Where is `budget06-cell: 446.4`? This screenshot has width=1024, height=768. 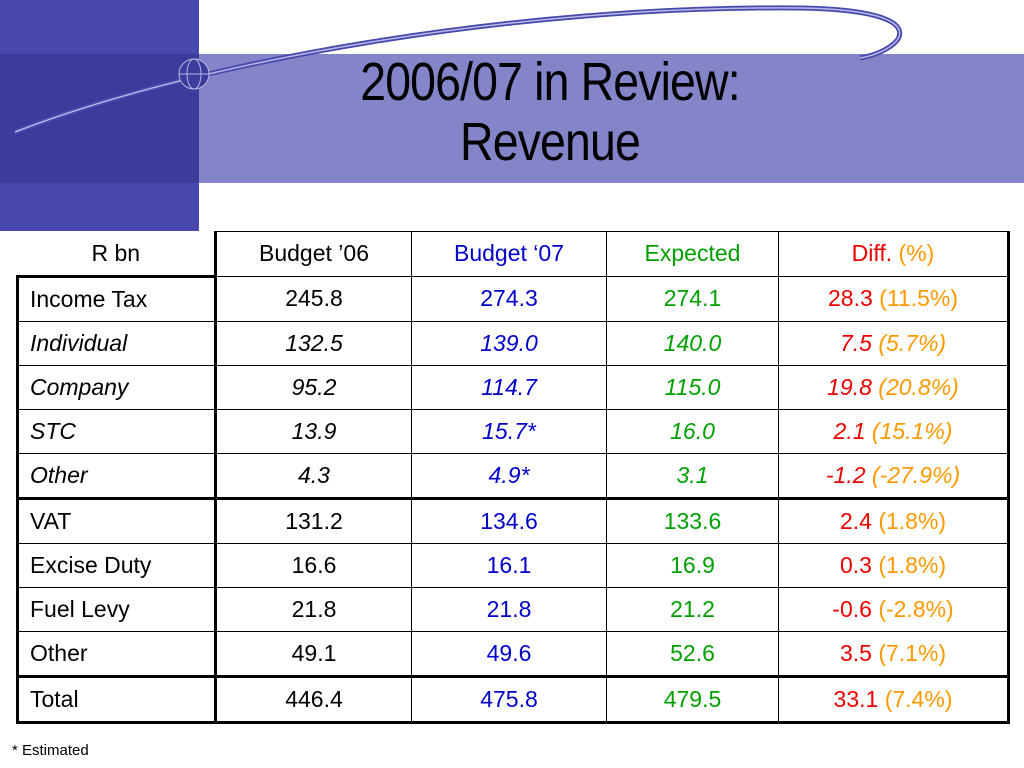 budget06-cell: 446.4 is located at coordinates (313, 699).